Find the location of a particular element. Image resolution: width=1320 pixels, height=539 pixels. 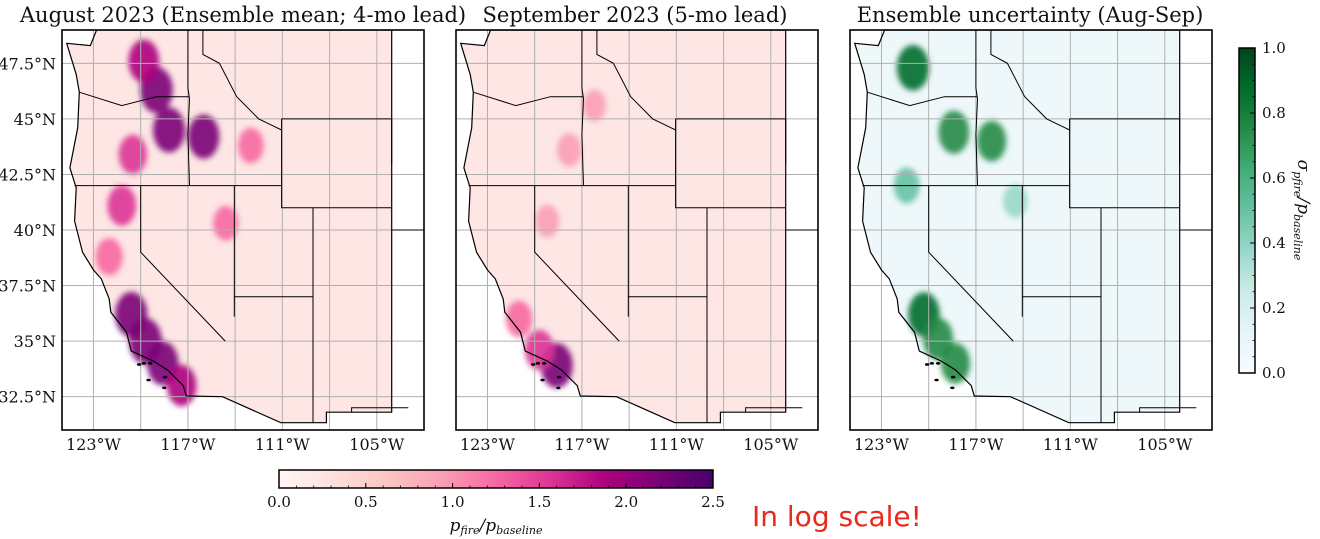

colorbar-bottom-ticks: 0.0 0.5 1.0 1.5 2.0 2.5 is located at coordinates (496, 497).